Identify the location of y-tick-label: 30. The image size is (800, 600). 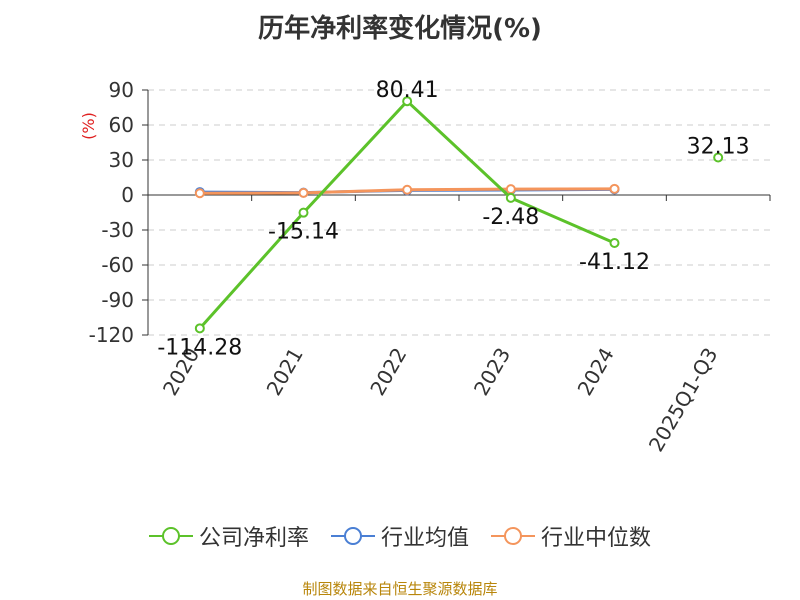
(121, 160).